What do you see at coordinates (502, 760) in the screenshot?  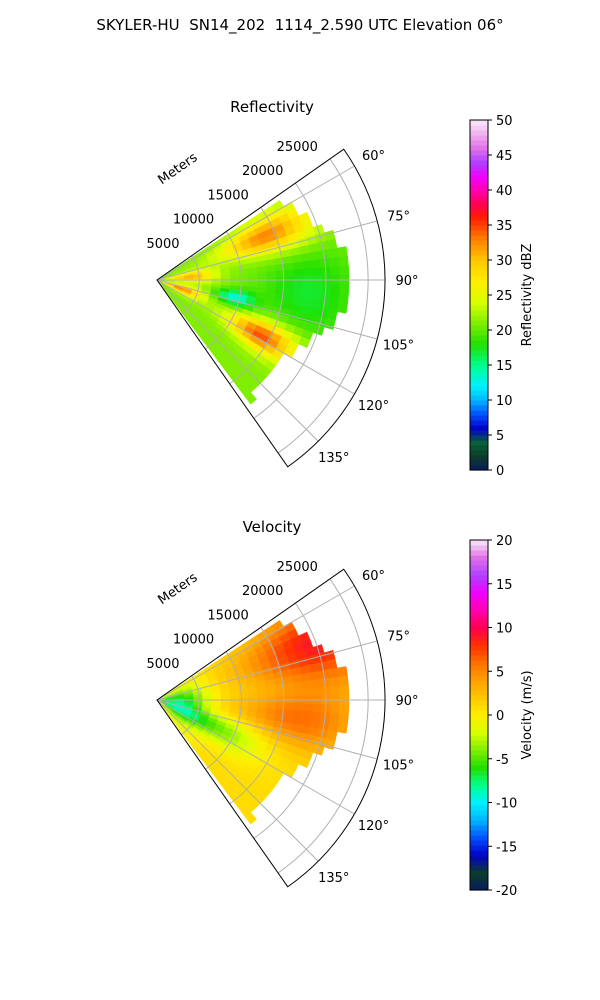 I see `colorbar-tick-label: -5` at bounding box center [502, 760].